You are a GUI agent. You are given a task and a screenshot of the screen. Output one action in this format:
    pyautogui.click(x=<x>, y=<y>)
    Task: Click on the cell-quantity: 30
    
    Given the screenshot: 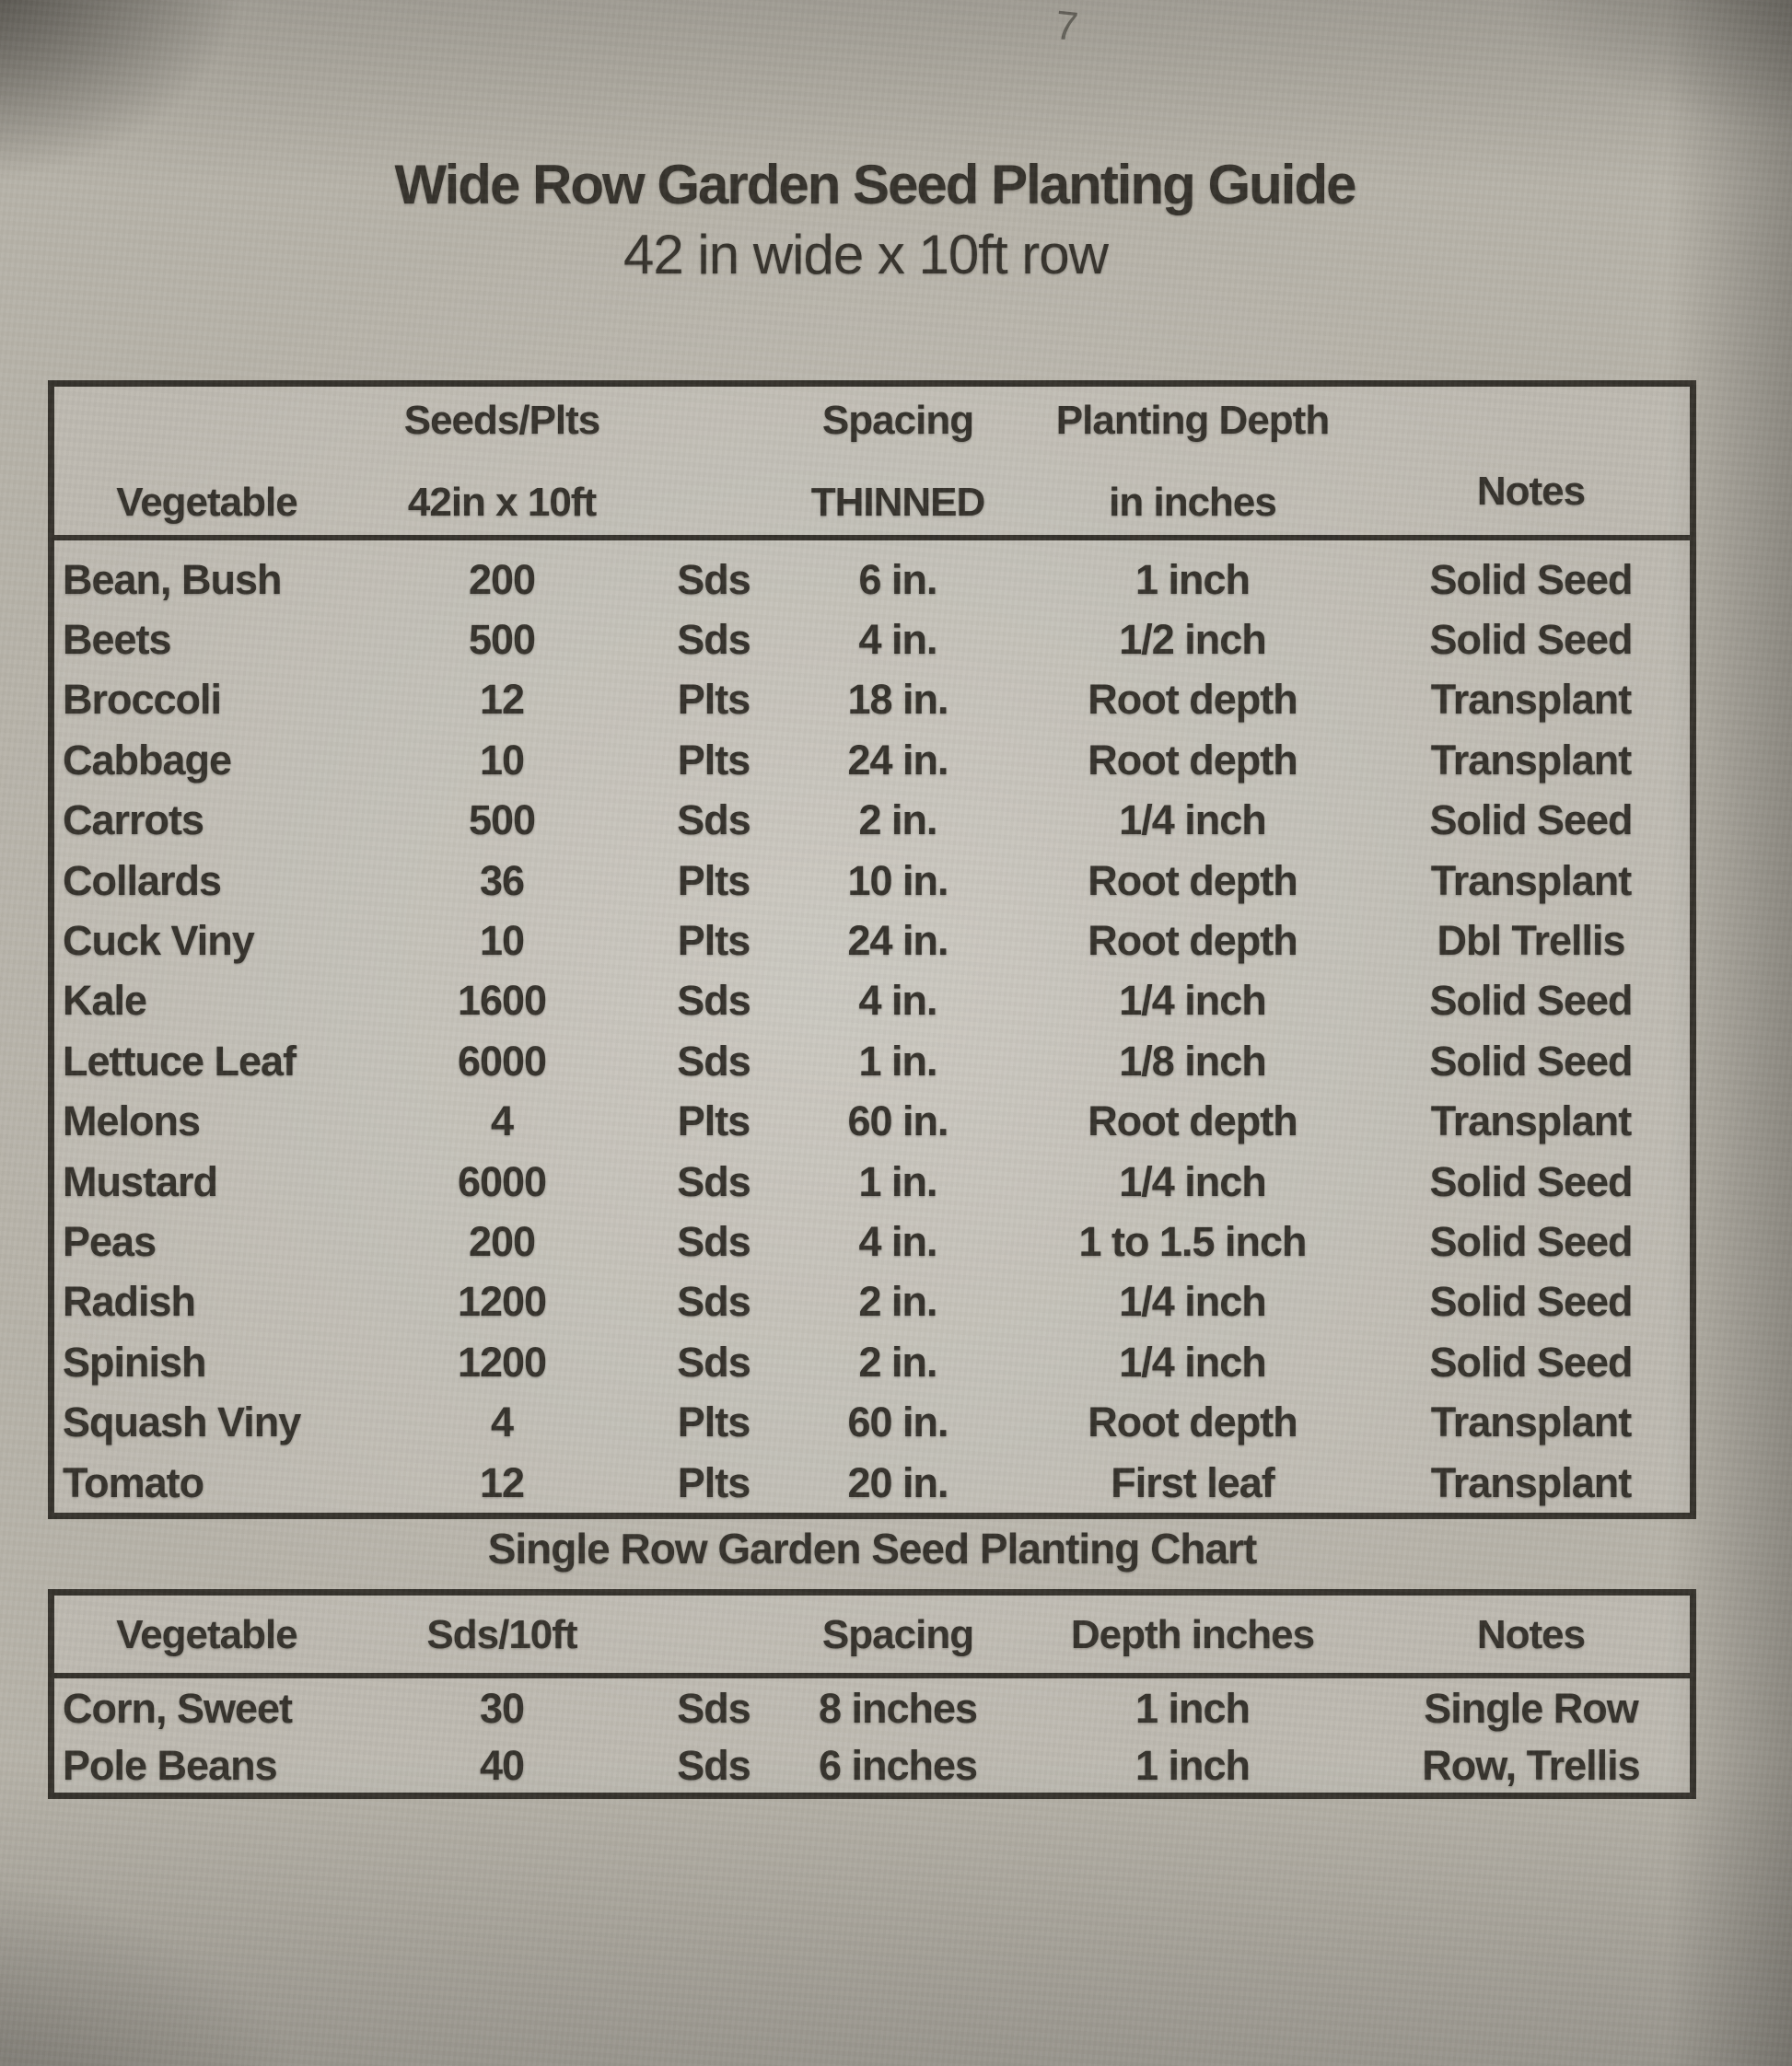 What is the action you would take?
    pyautogui.click(x=502, y=1708)
    